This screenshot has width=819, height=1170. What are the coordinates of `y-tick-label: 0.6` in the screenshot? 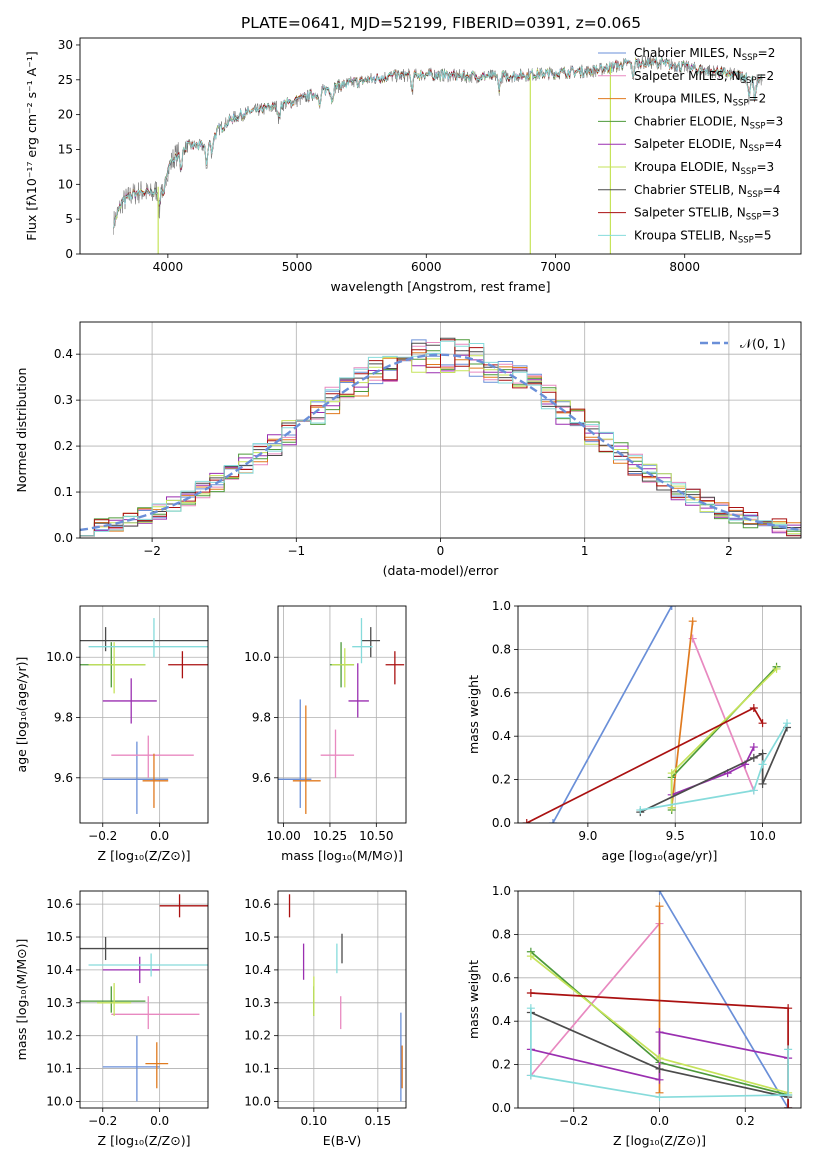 It's located at (501, 978).